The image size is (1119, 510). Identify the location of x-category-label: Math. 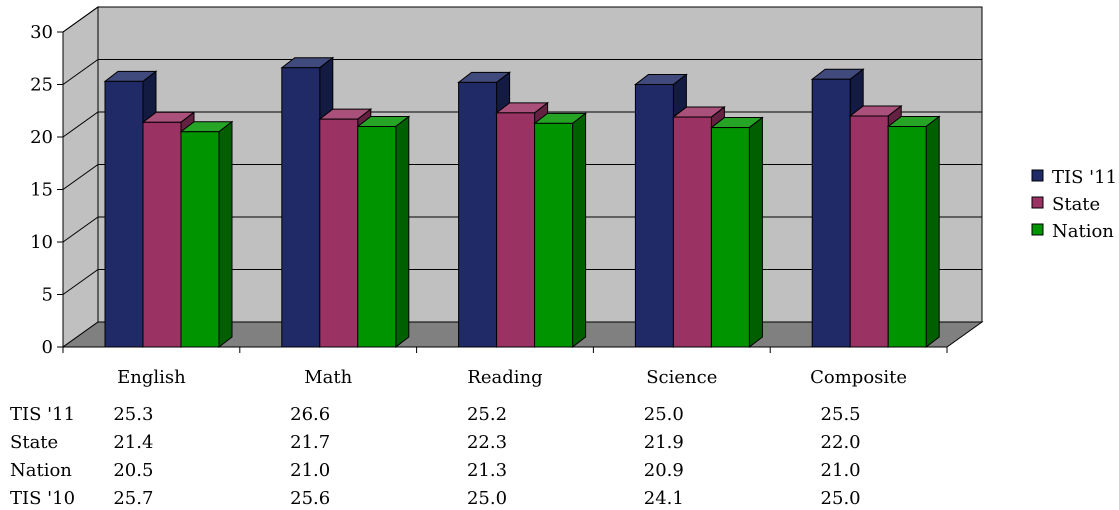
(328, 377).